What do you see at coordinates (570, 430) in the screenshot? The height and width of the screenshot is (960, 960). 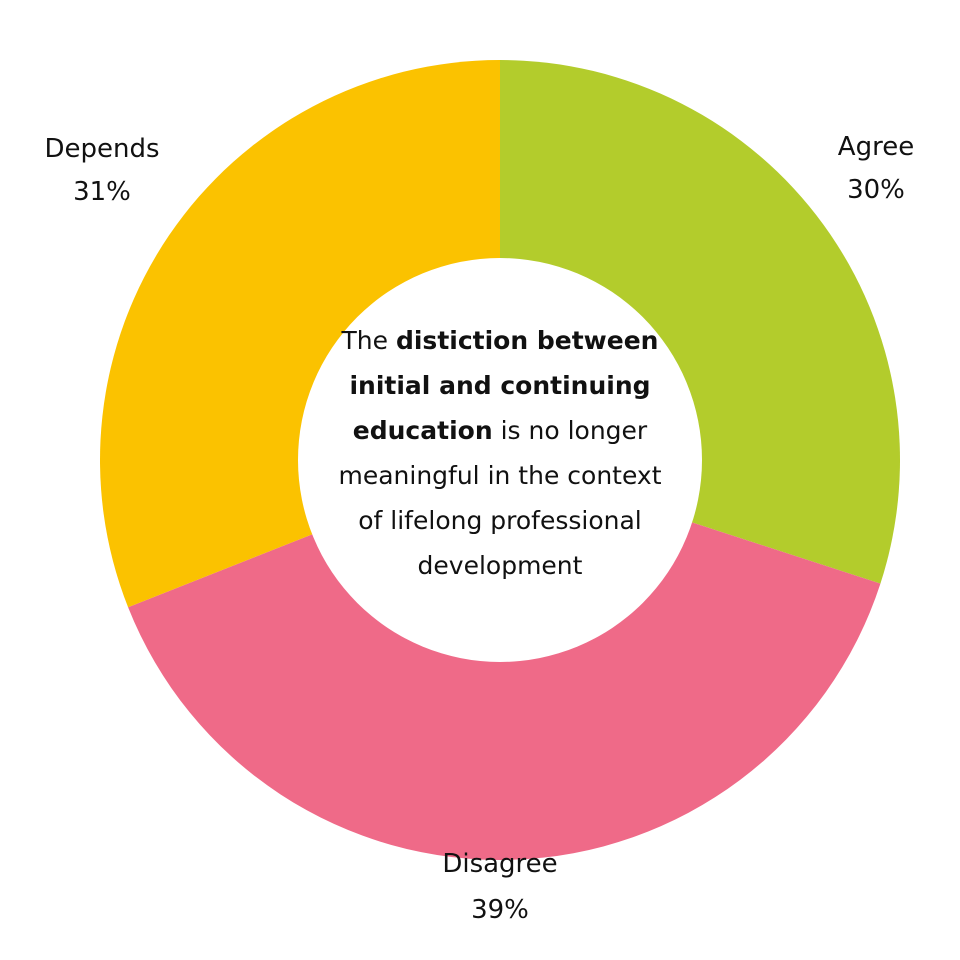 I see `center-line-3-part-2: is no longer` at bounding box center [570, 430].